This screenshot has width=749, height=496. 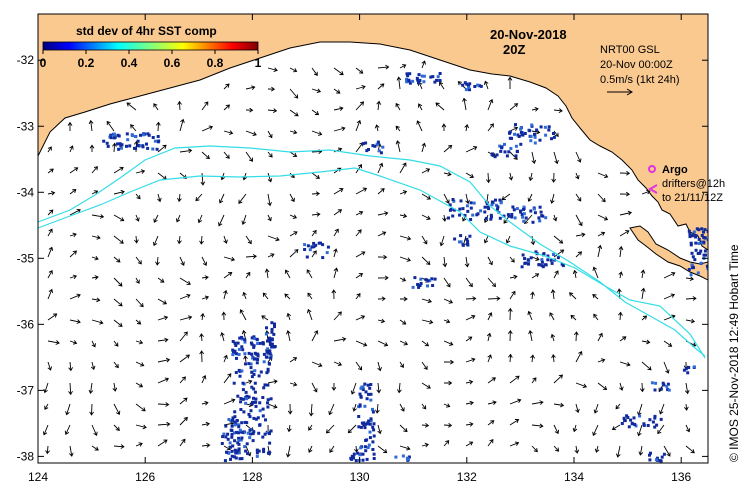 What do you see at coordinates (38, 477) in the screenshot?
I see `lon-tick-label: 124` at bounding box center [38, 477].